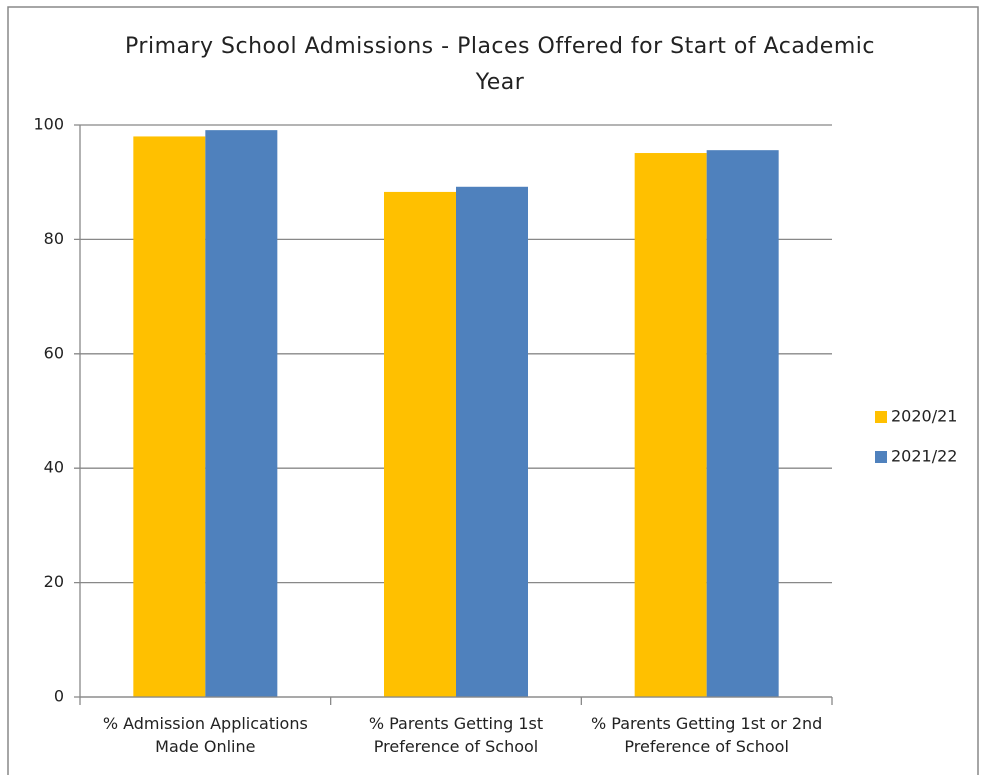  What do you see at coordinates (924, 416) in the screenshot?
I see `legend-label: 2020/21` at bounding box center [924, 416].